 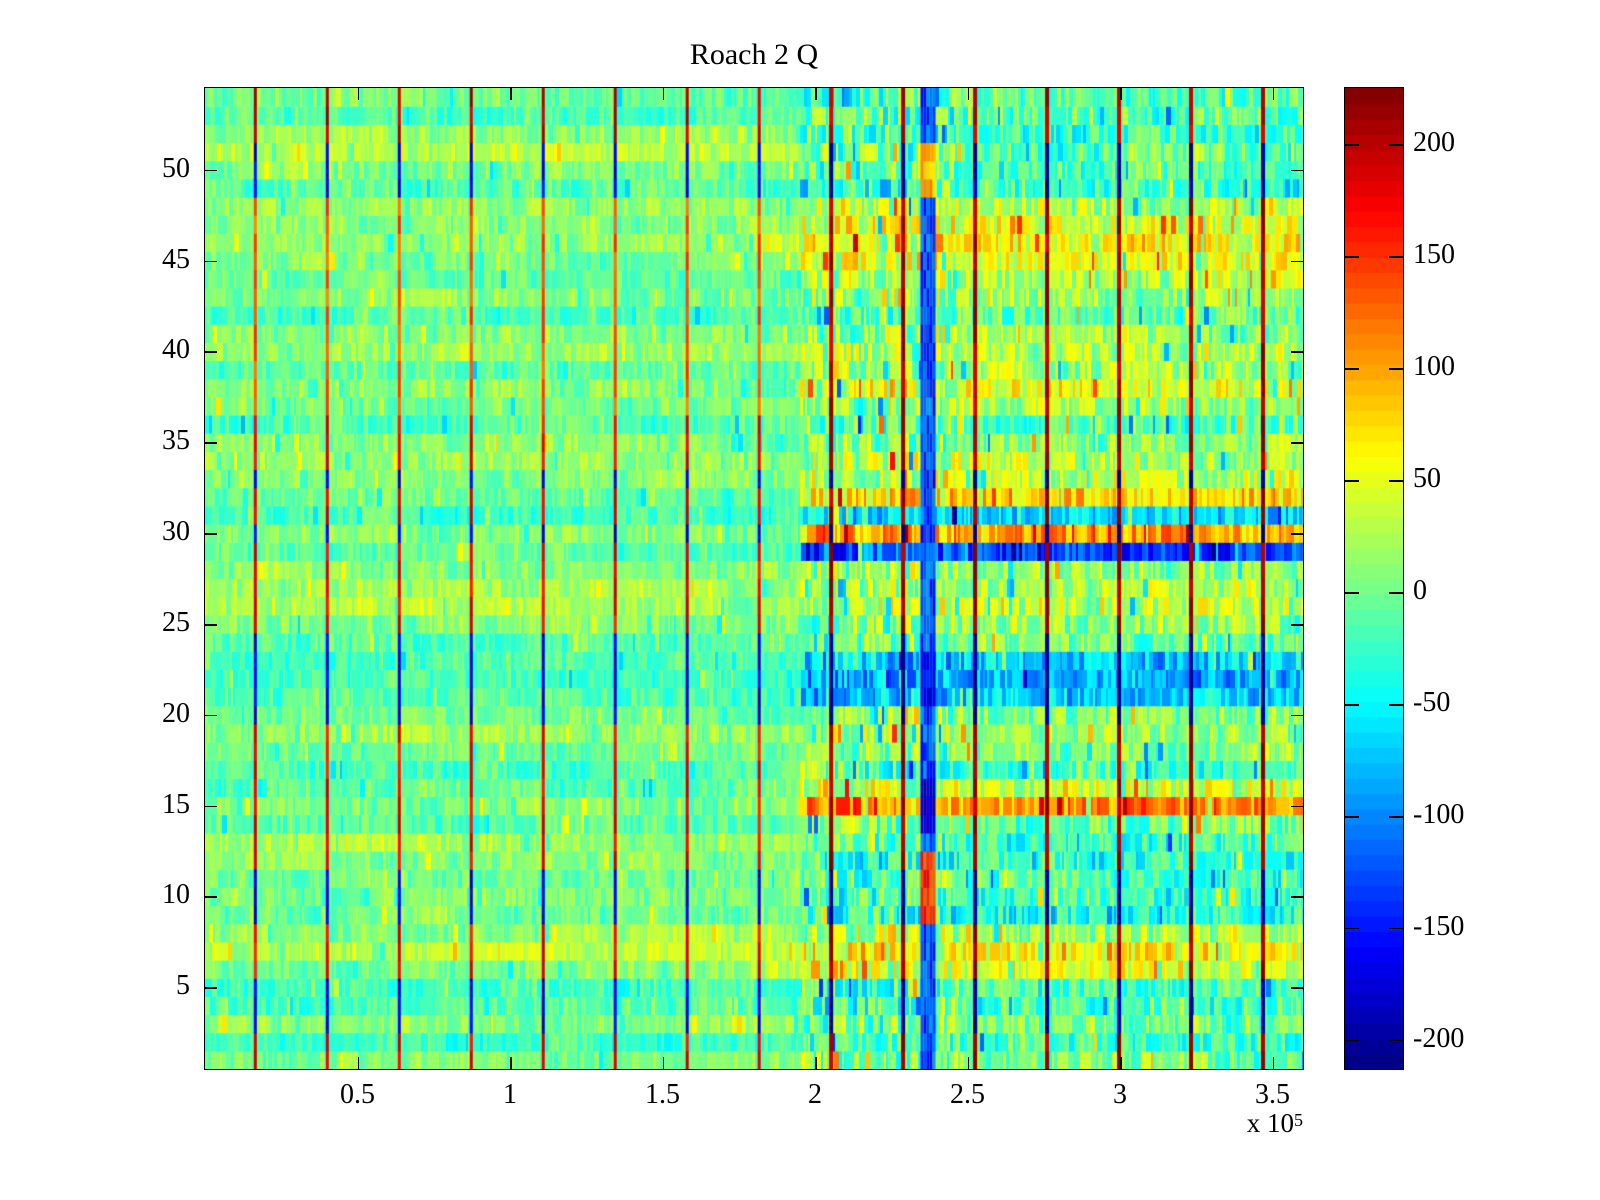 I want to click on x-axis-multiplier: x 105, so click(x=1218, y=1123).